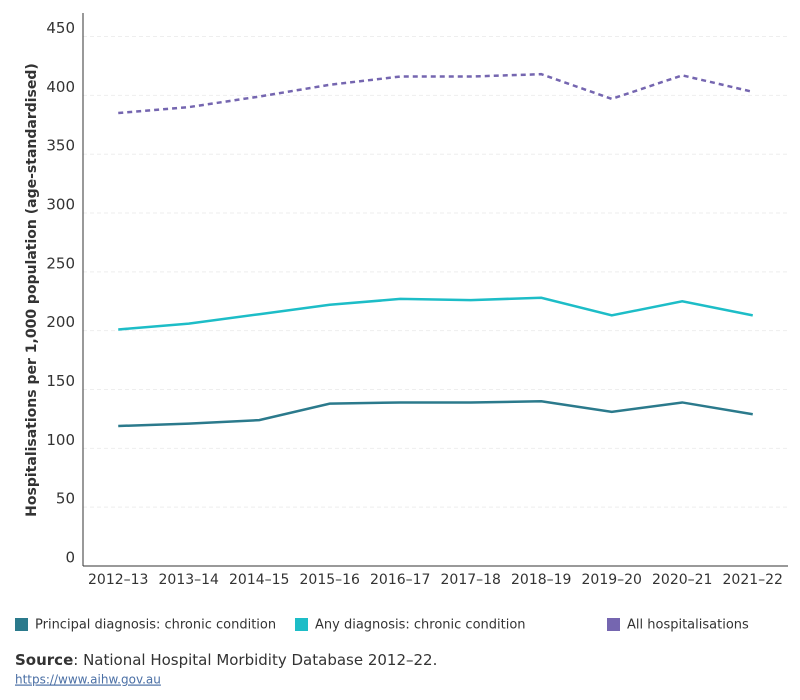 The height and width of the screenshot is (700, 800). I want to click on legend-label: Principal diagnosis: chronic condition, so click(155, 625).